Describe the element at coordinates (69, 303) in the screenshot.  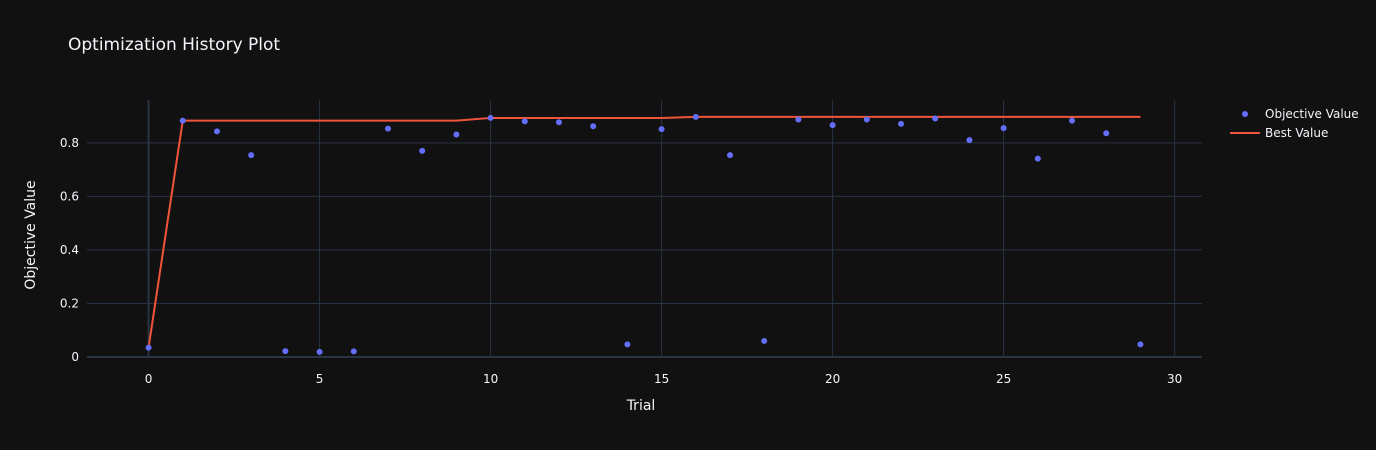
I see `y-tick-label: 0.2` at that location.